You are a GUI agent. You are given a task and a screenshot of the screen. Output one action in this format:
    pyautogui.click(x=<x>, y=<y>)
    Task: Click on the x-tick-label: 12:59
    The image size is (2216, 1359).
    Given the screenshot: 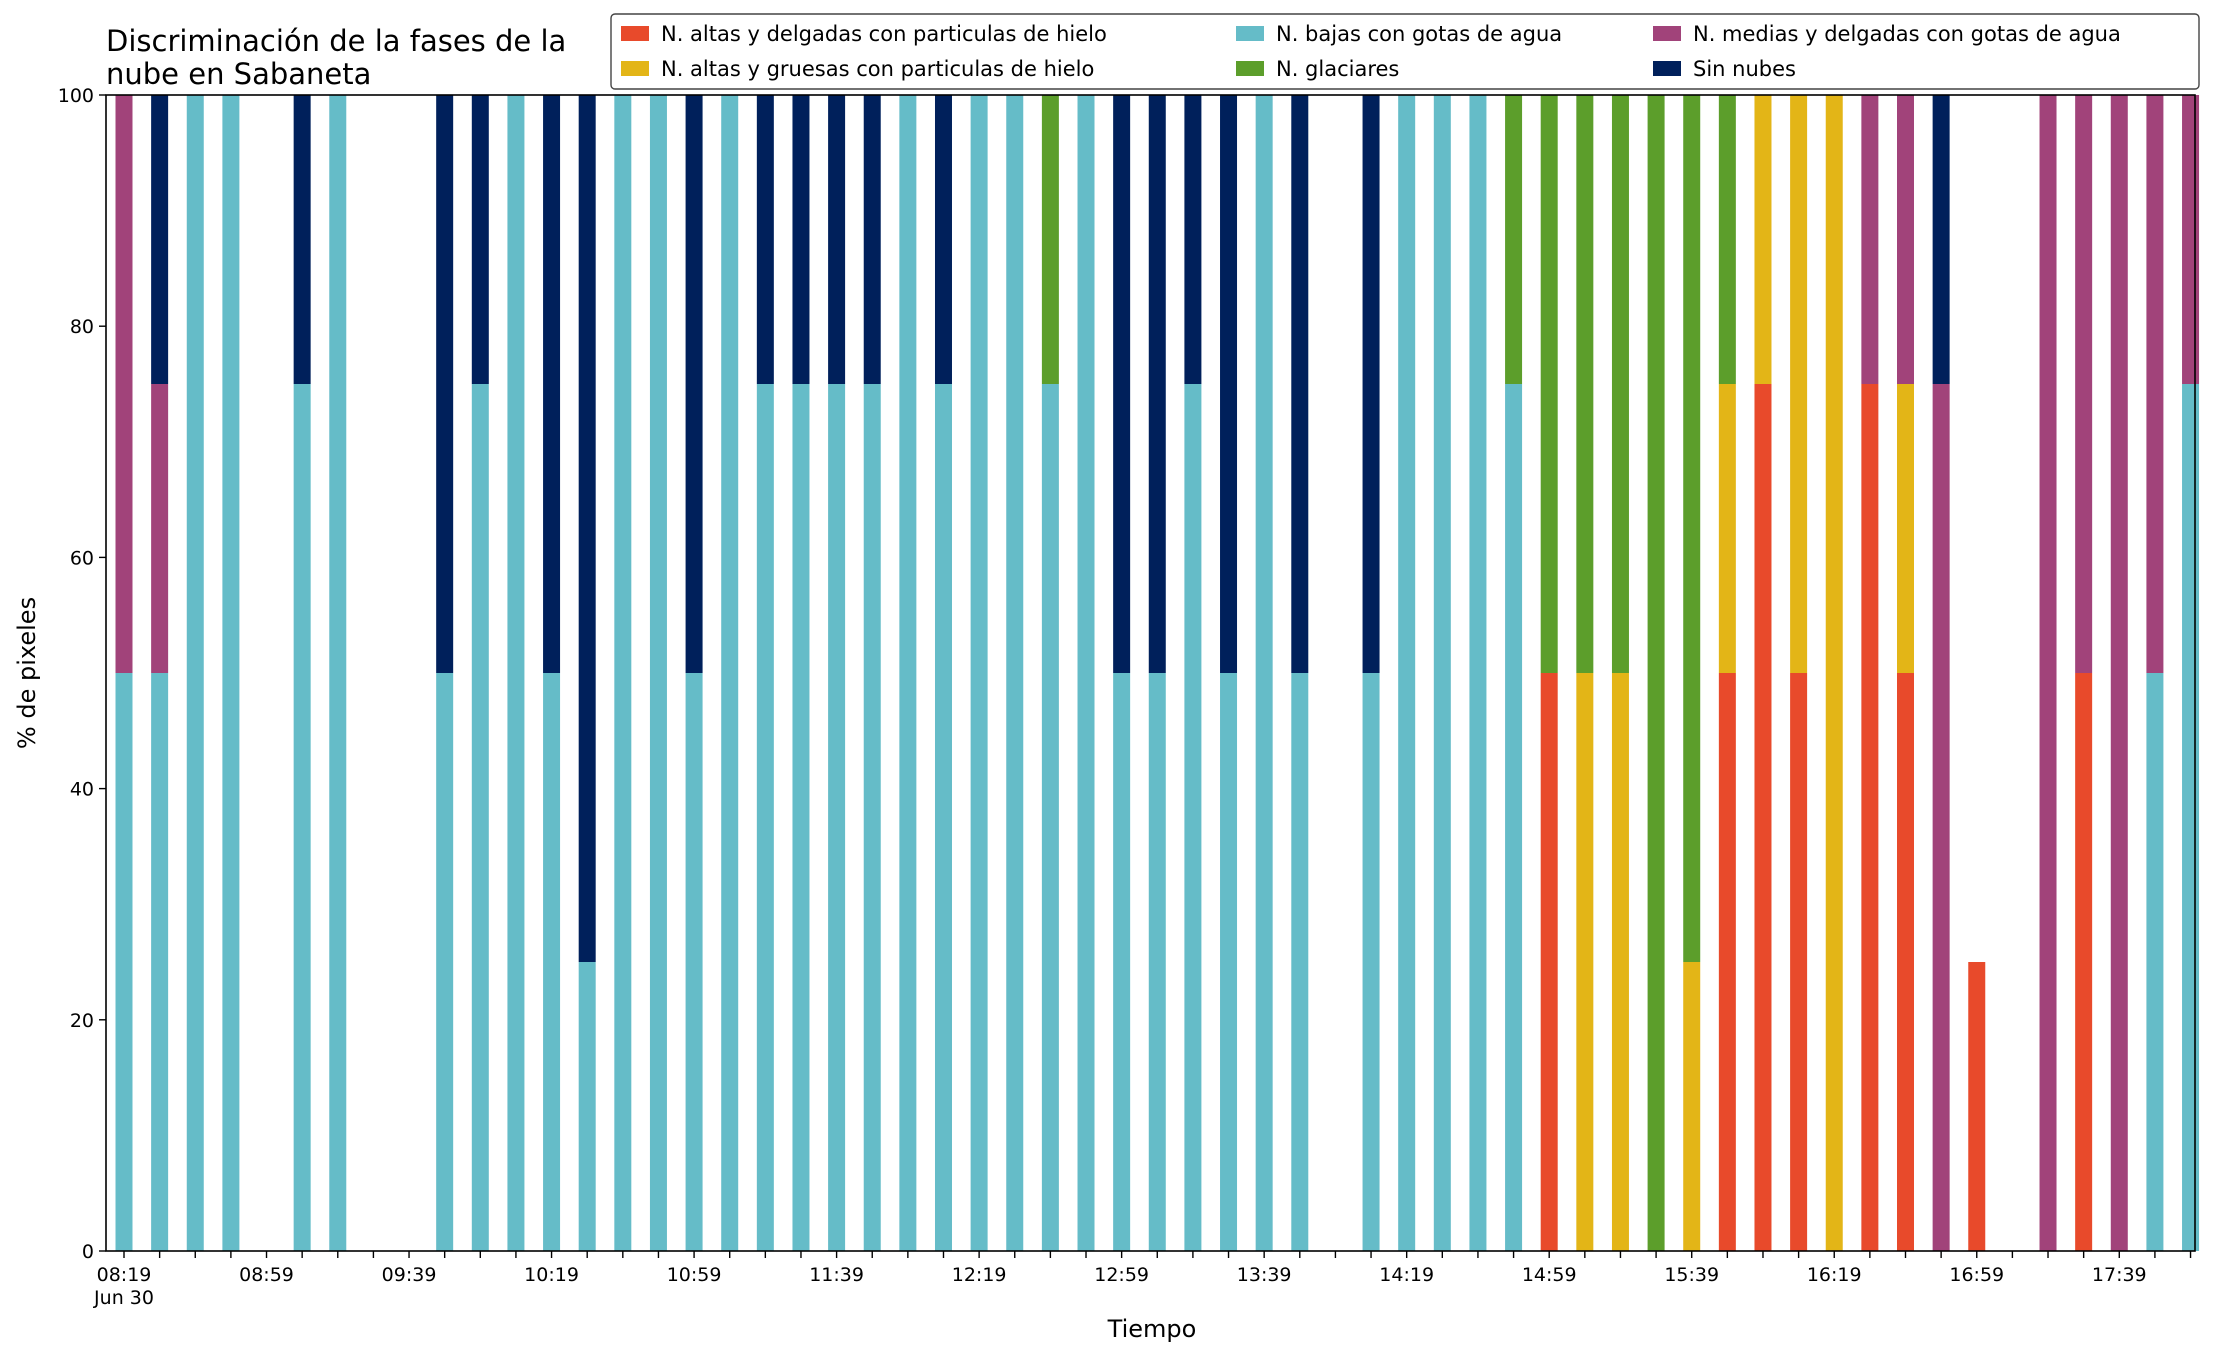 What is the action you would take?
    pyautogui.click(x=1121, y=1275)
    